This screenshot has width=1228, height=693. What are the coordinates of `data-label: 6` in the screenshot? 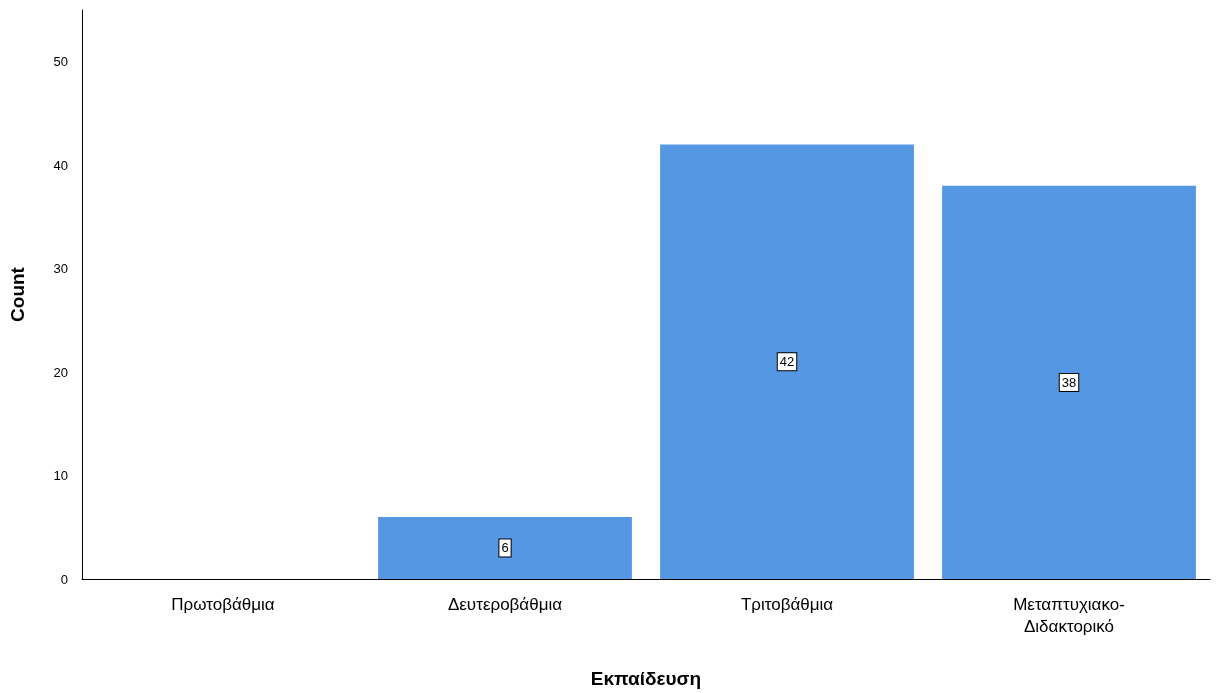 It's located at (505, 548).